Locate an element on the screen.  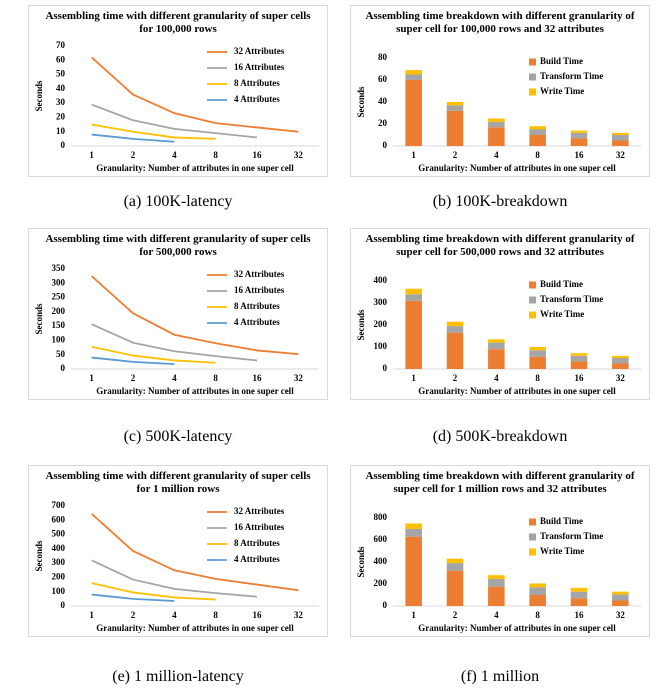
legend-label: 32 Attributes is located at coordinates (259, 274).